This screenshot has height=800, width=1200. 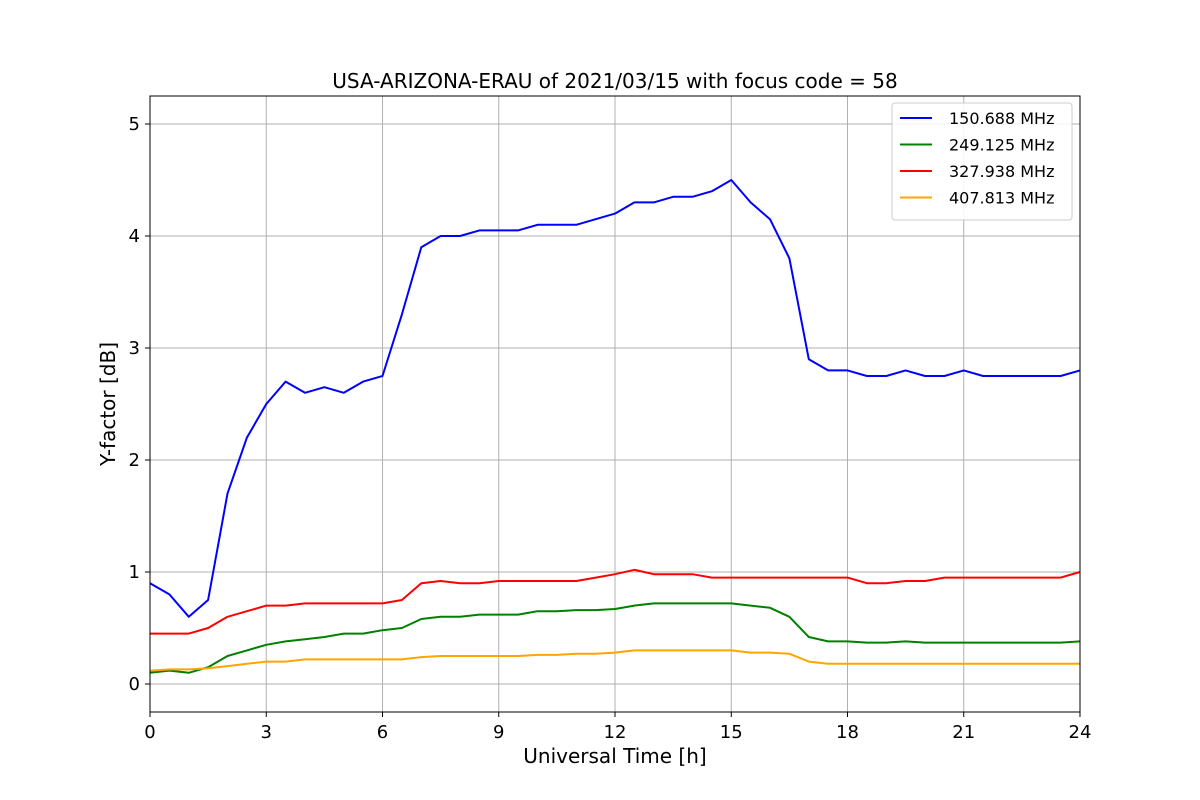 I want to click on x-tick-label: 24, so click(x=1080, y=732).